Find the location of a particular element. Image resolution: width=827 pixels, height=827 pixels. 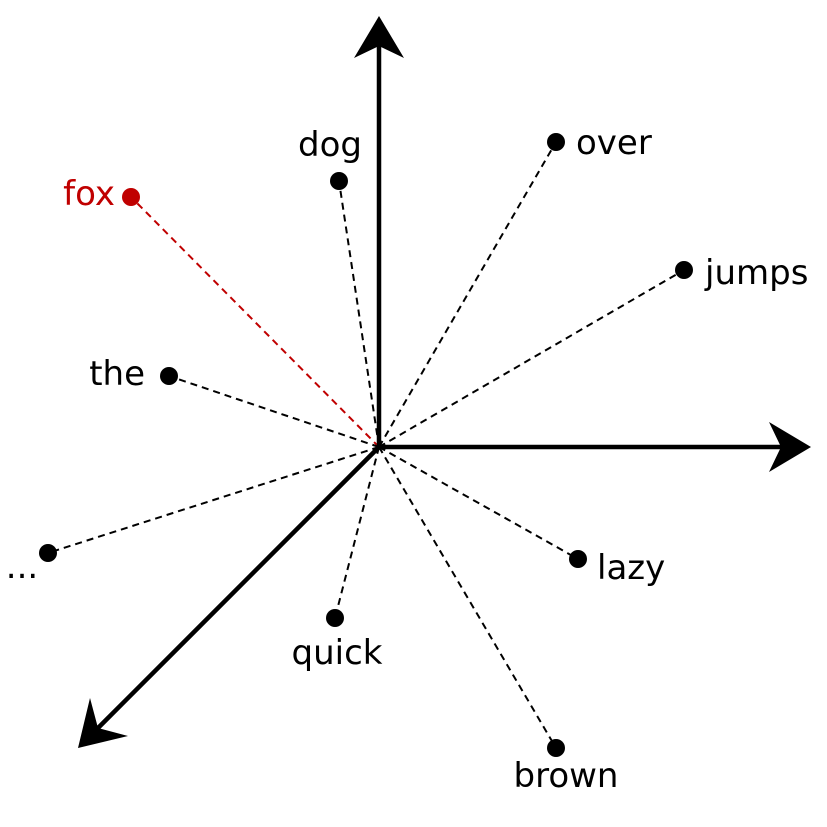

x-axis-arrowhead is located at coordinates (790, 447).